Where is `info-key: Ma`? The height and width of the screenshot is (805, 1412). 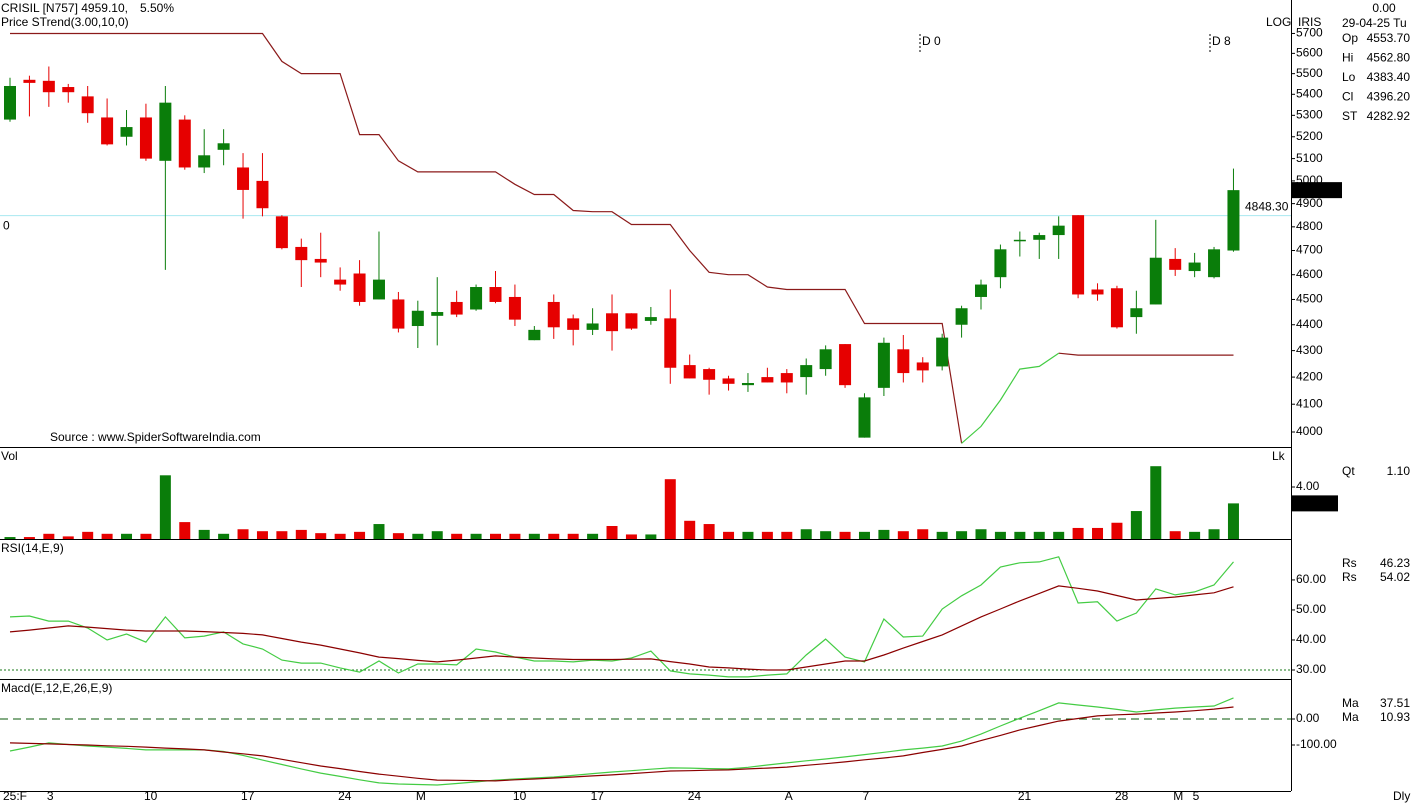
info-key: Ma is located at coordinates (1350, 717).